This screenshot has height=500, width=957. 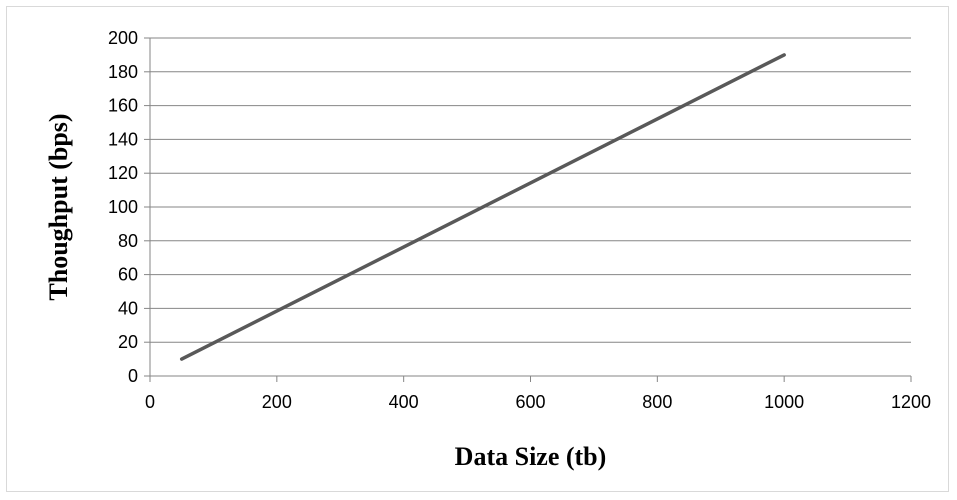 What do you see at coordinates (123, 207) in the screenshot?
I see `y-tick-label: 100` at bounding box center [123, 207].